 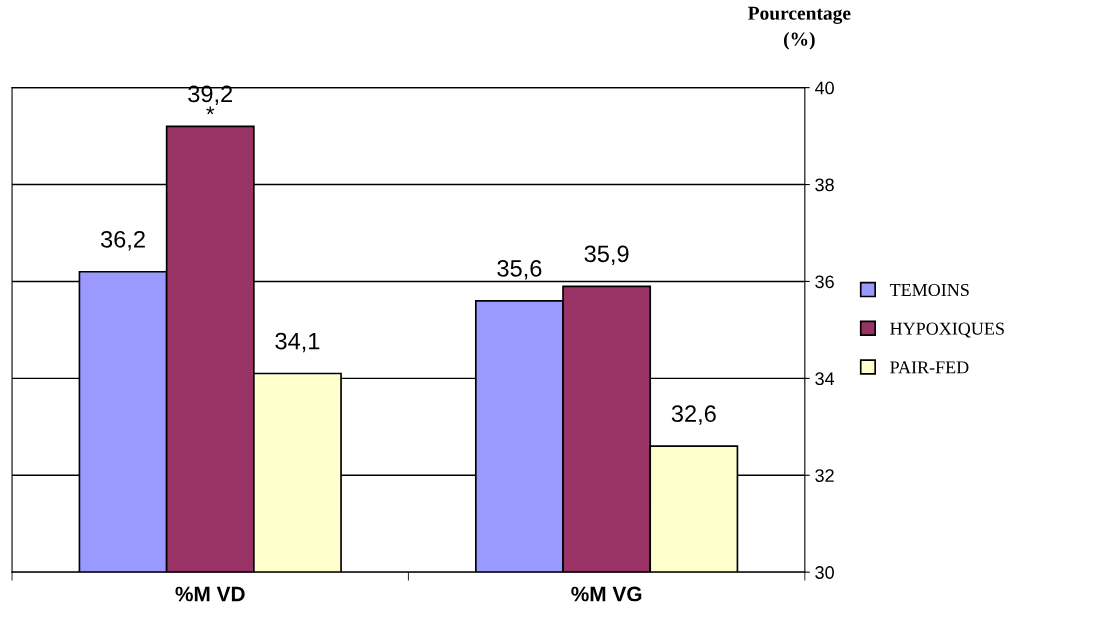 I want to click on x-tick-label: %M VG, so click(x=606, y=594).